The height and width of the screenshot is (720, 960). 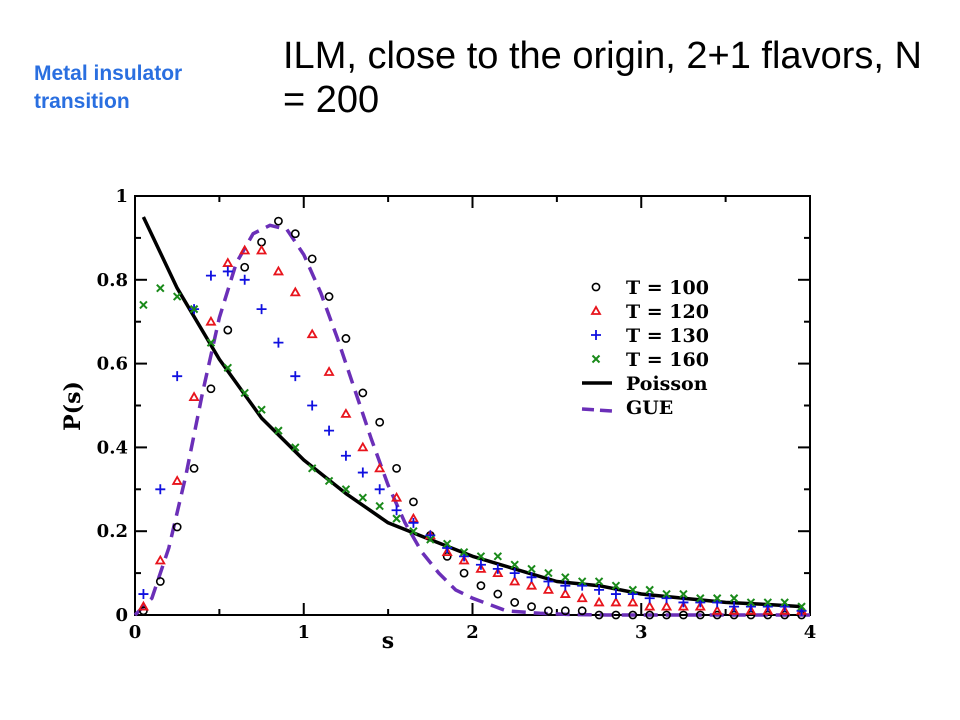 What do you see at coordinates (667, 336) in the screenshot?
I see `legend-label: T = 130` at bounding box center [667, 336].